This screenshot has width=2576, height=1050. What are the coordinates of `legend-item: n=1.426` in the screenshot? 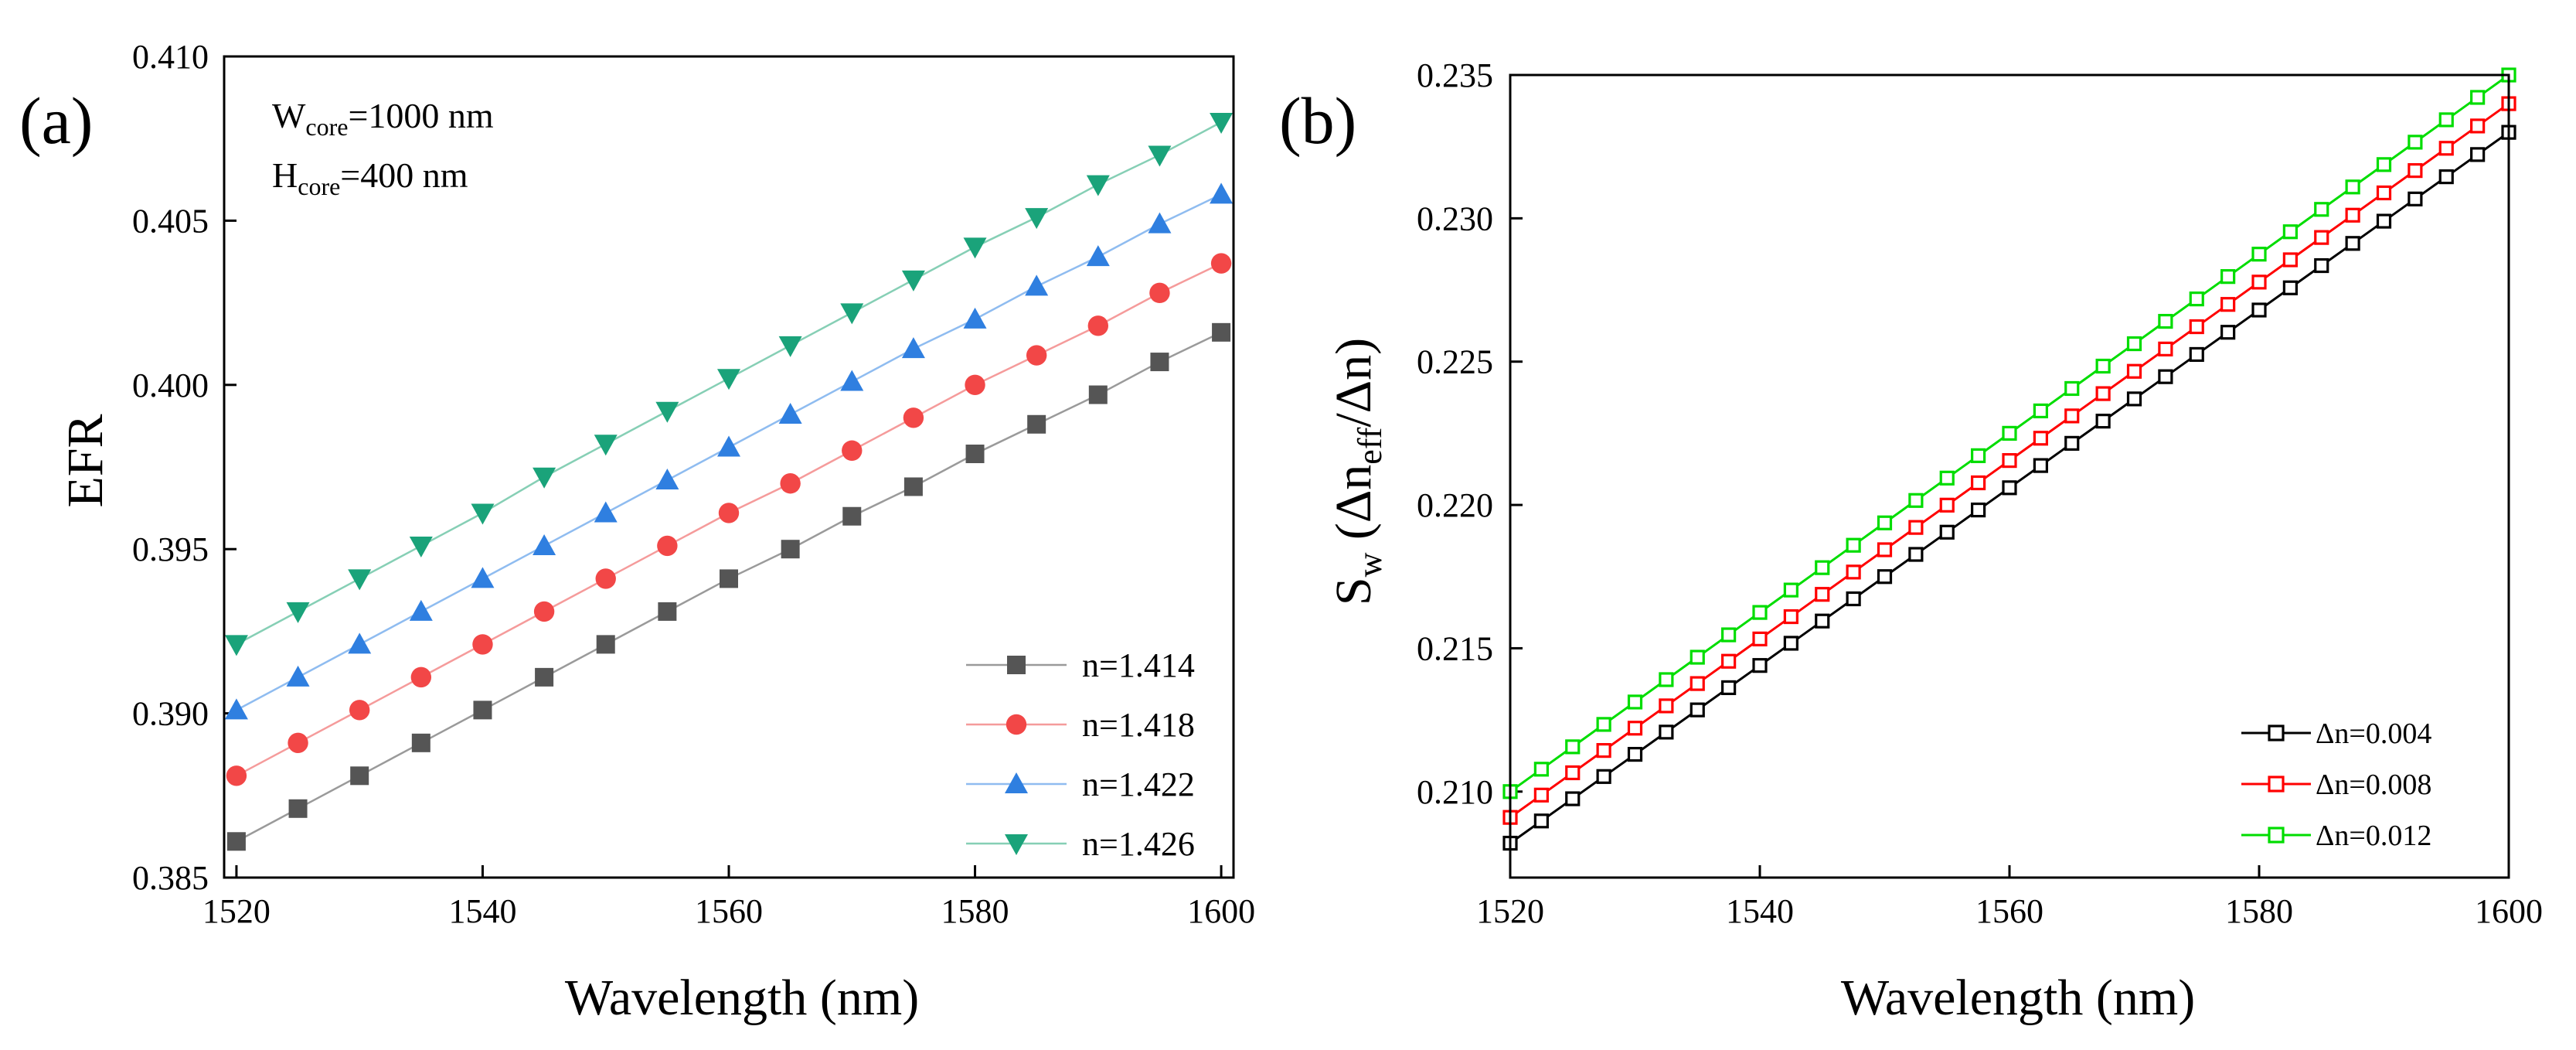 It's located at (1080, 844).